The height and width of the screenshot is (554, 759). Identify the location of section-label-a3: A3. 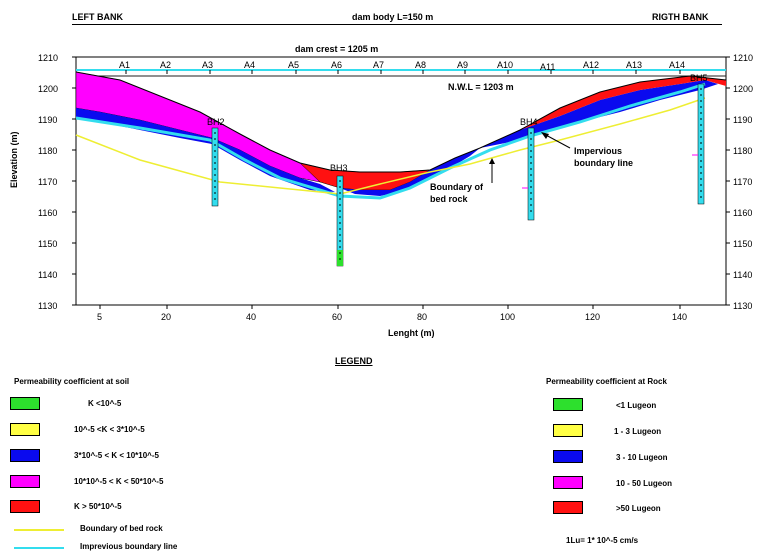
(207, 65).